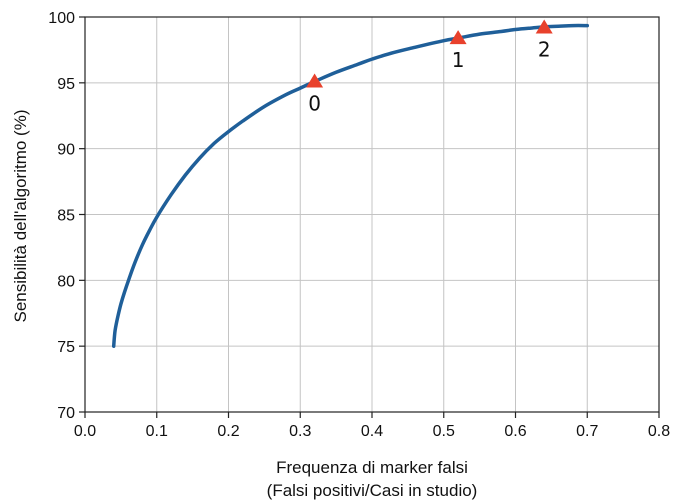  Describe the element at coordinates (85, 431) in the screenshot. I see `x-tick-label: 0.0` at that location.